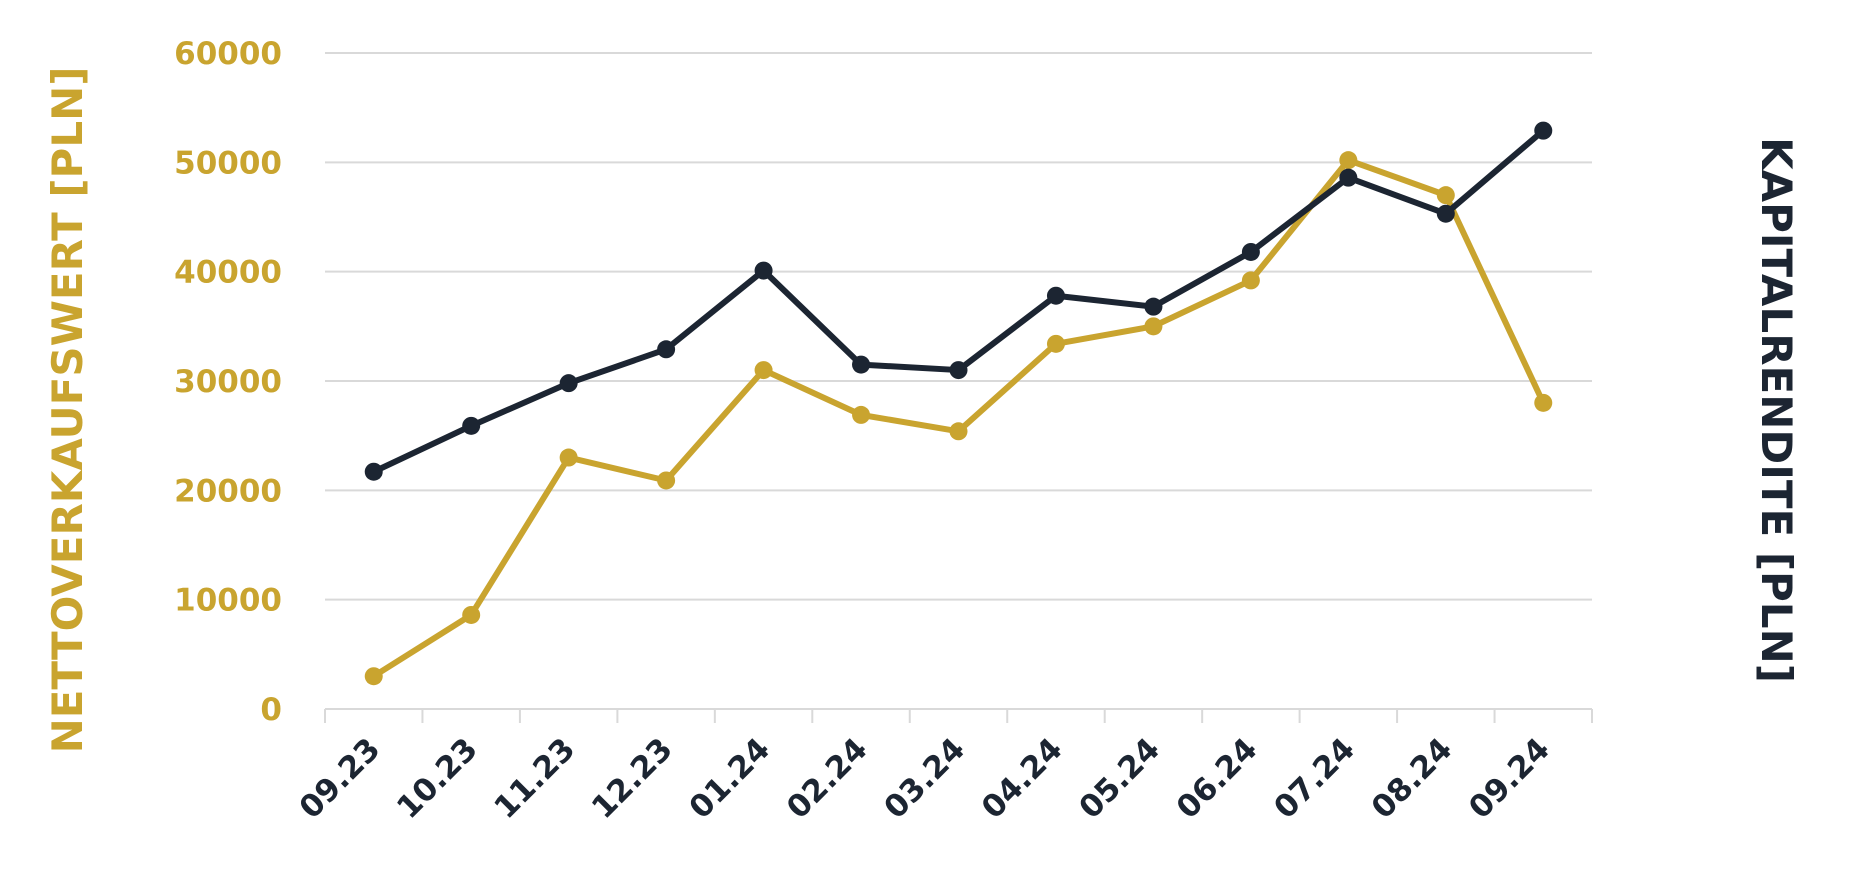  I want to click on y-axis-ticks: 0 10000 20000 30000 40000 50000 60000, so click(228, 382).